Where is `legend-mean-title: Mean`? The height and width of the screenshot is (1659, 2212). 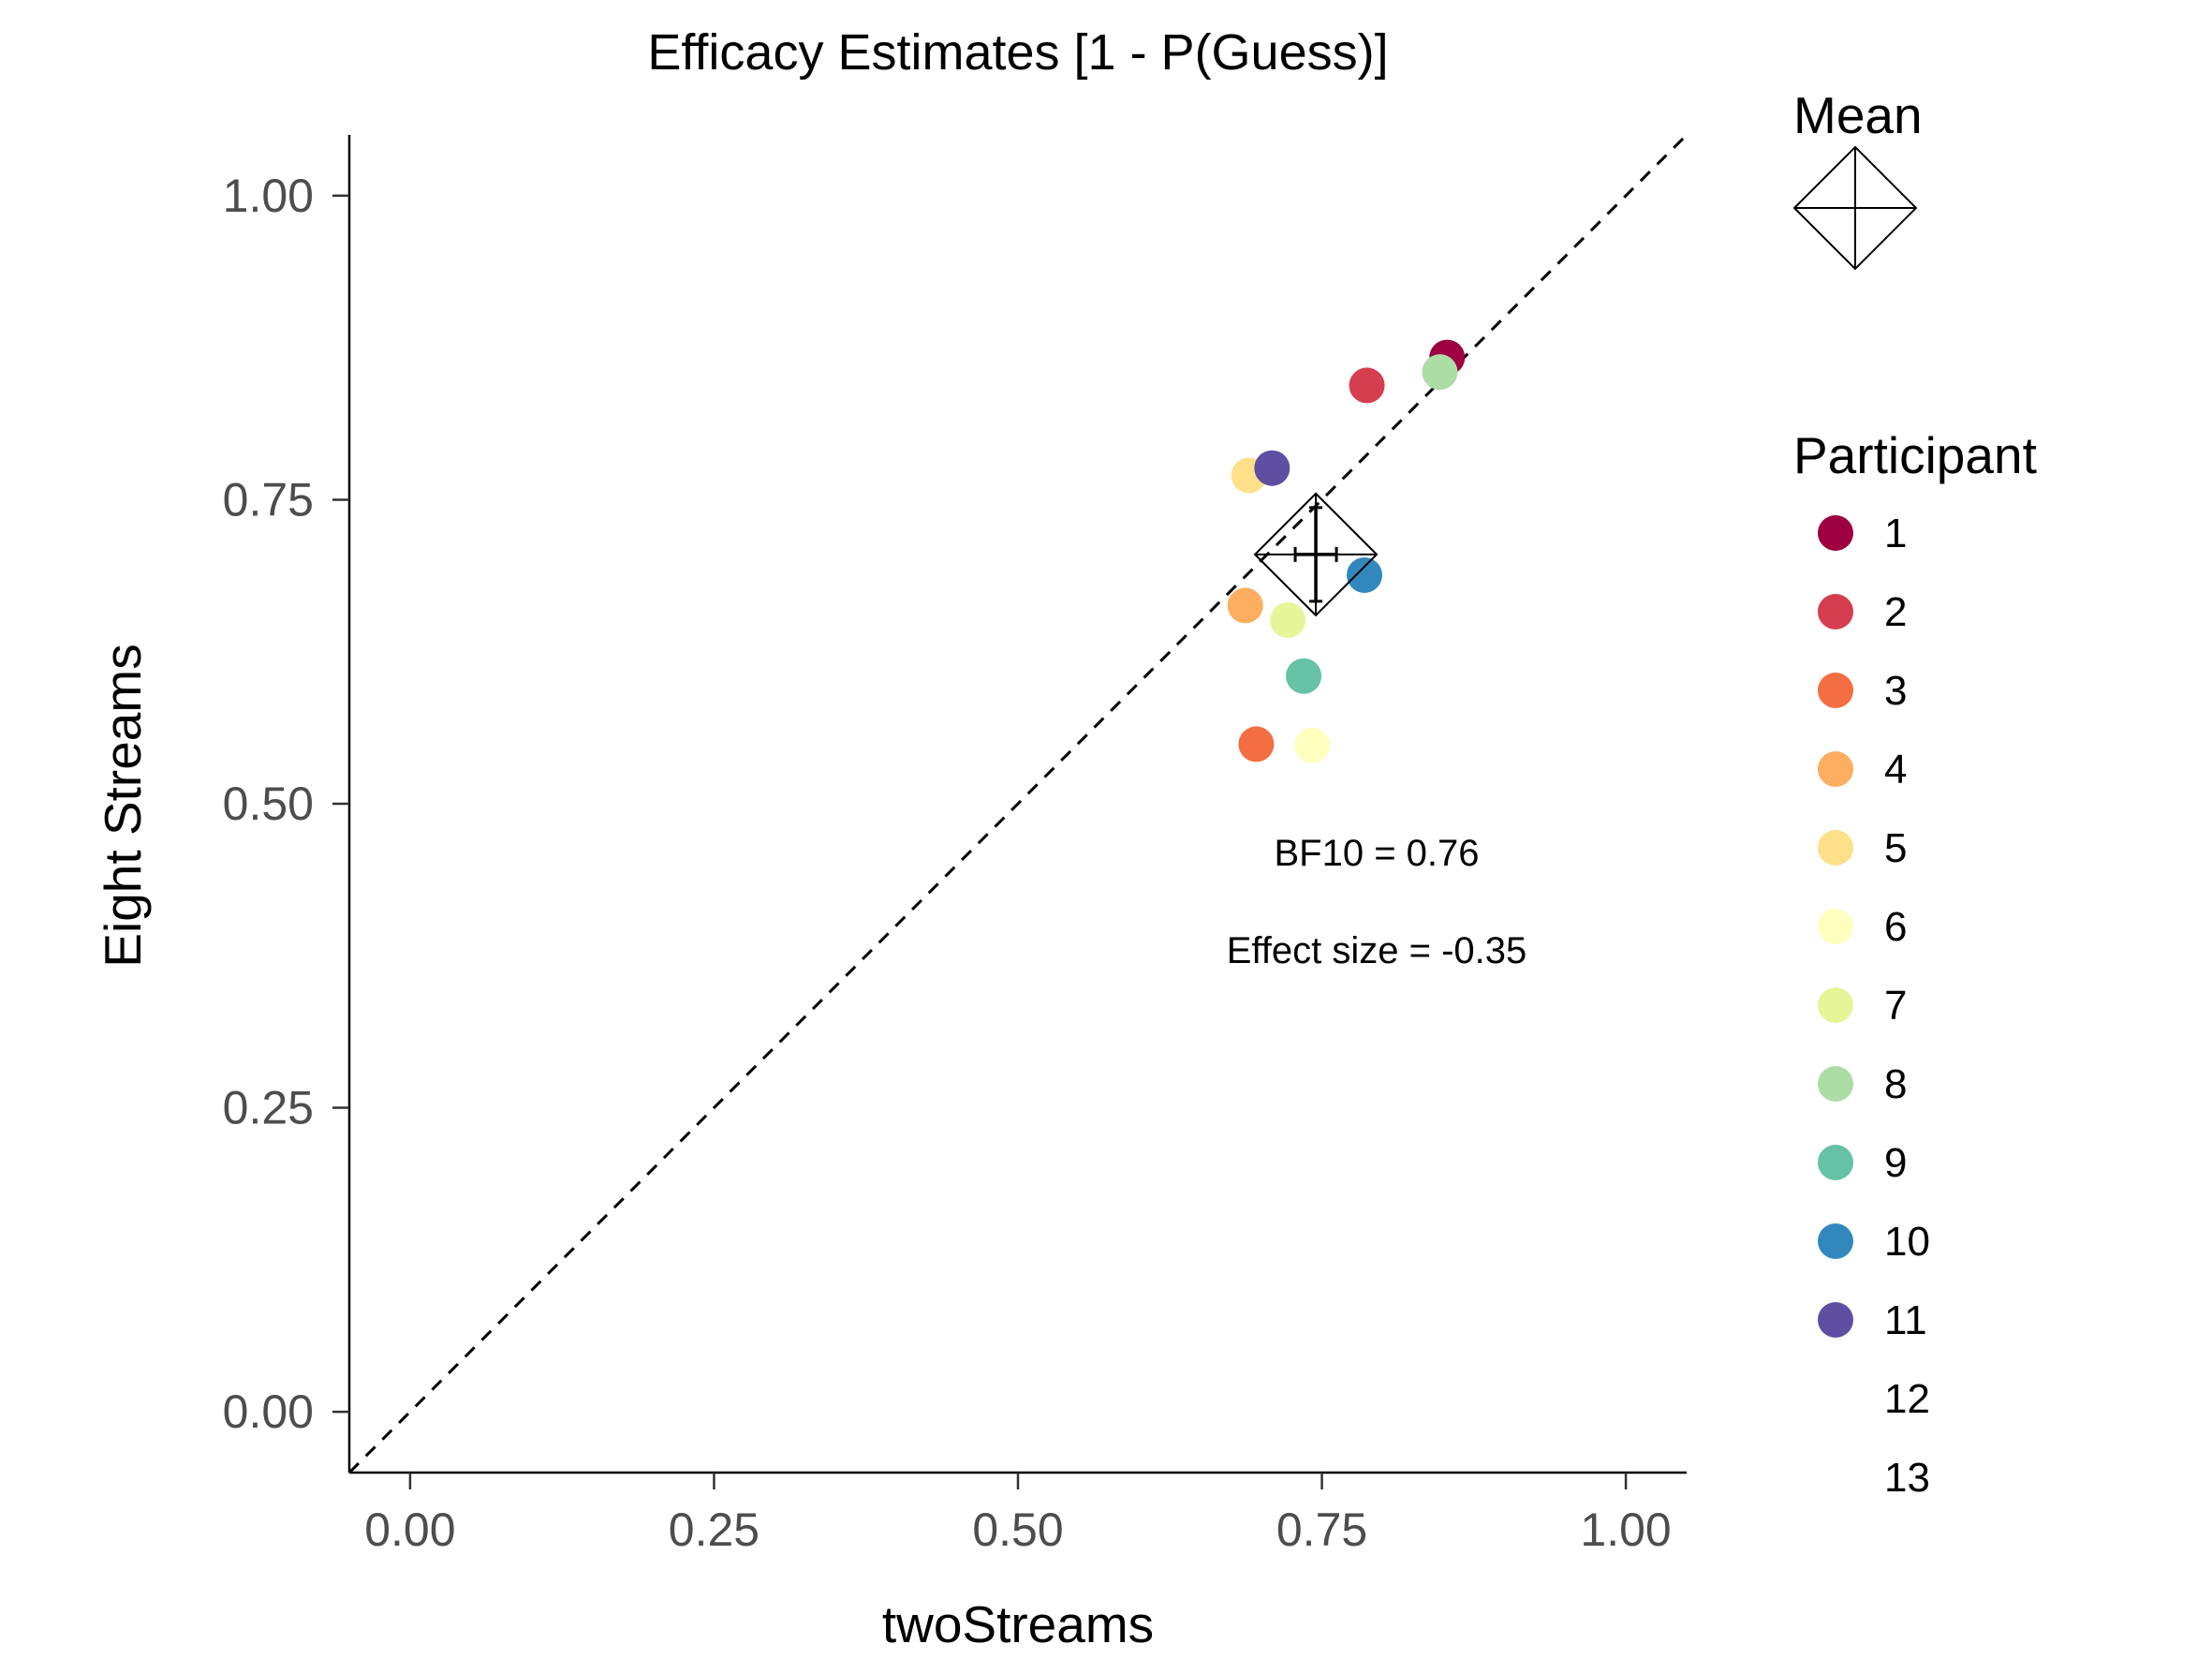 legend-mean-title: Mean is located at coordinates (1858, 115).